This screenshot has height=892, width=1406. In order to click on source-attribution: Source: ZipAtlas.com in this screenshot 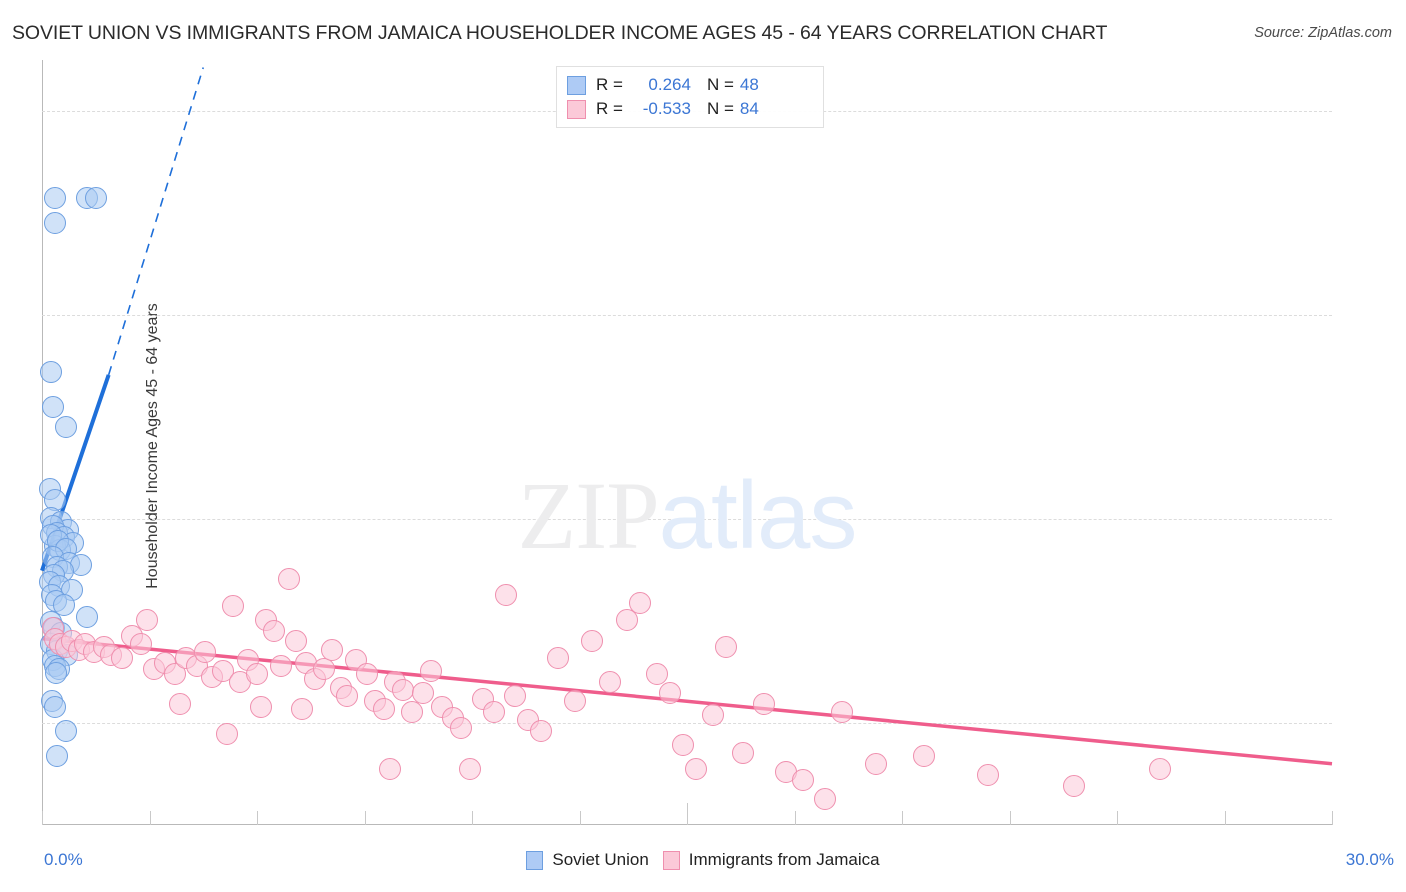, I will do `click(1323, 33)`.